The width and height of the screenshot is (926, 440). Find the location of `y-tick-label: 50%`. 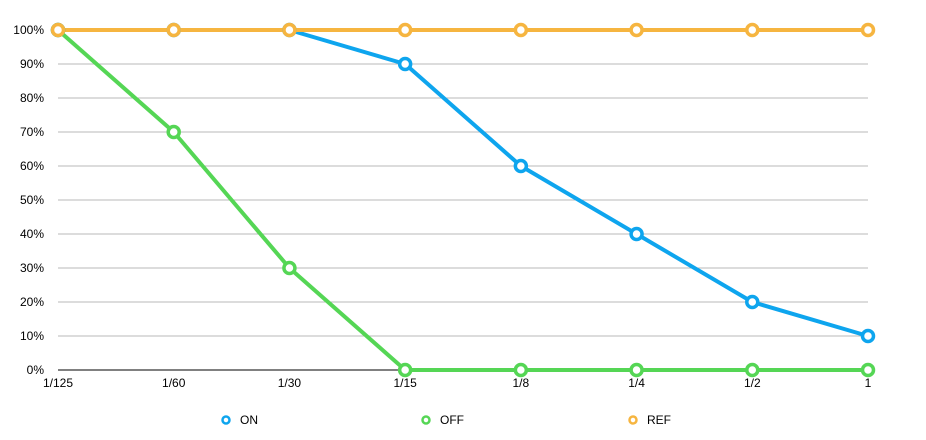

y-tick-label: 50% is located at coordinates (32, 200).